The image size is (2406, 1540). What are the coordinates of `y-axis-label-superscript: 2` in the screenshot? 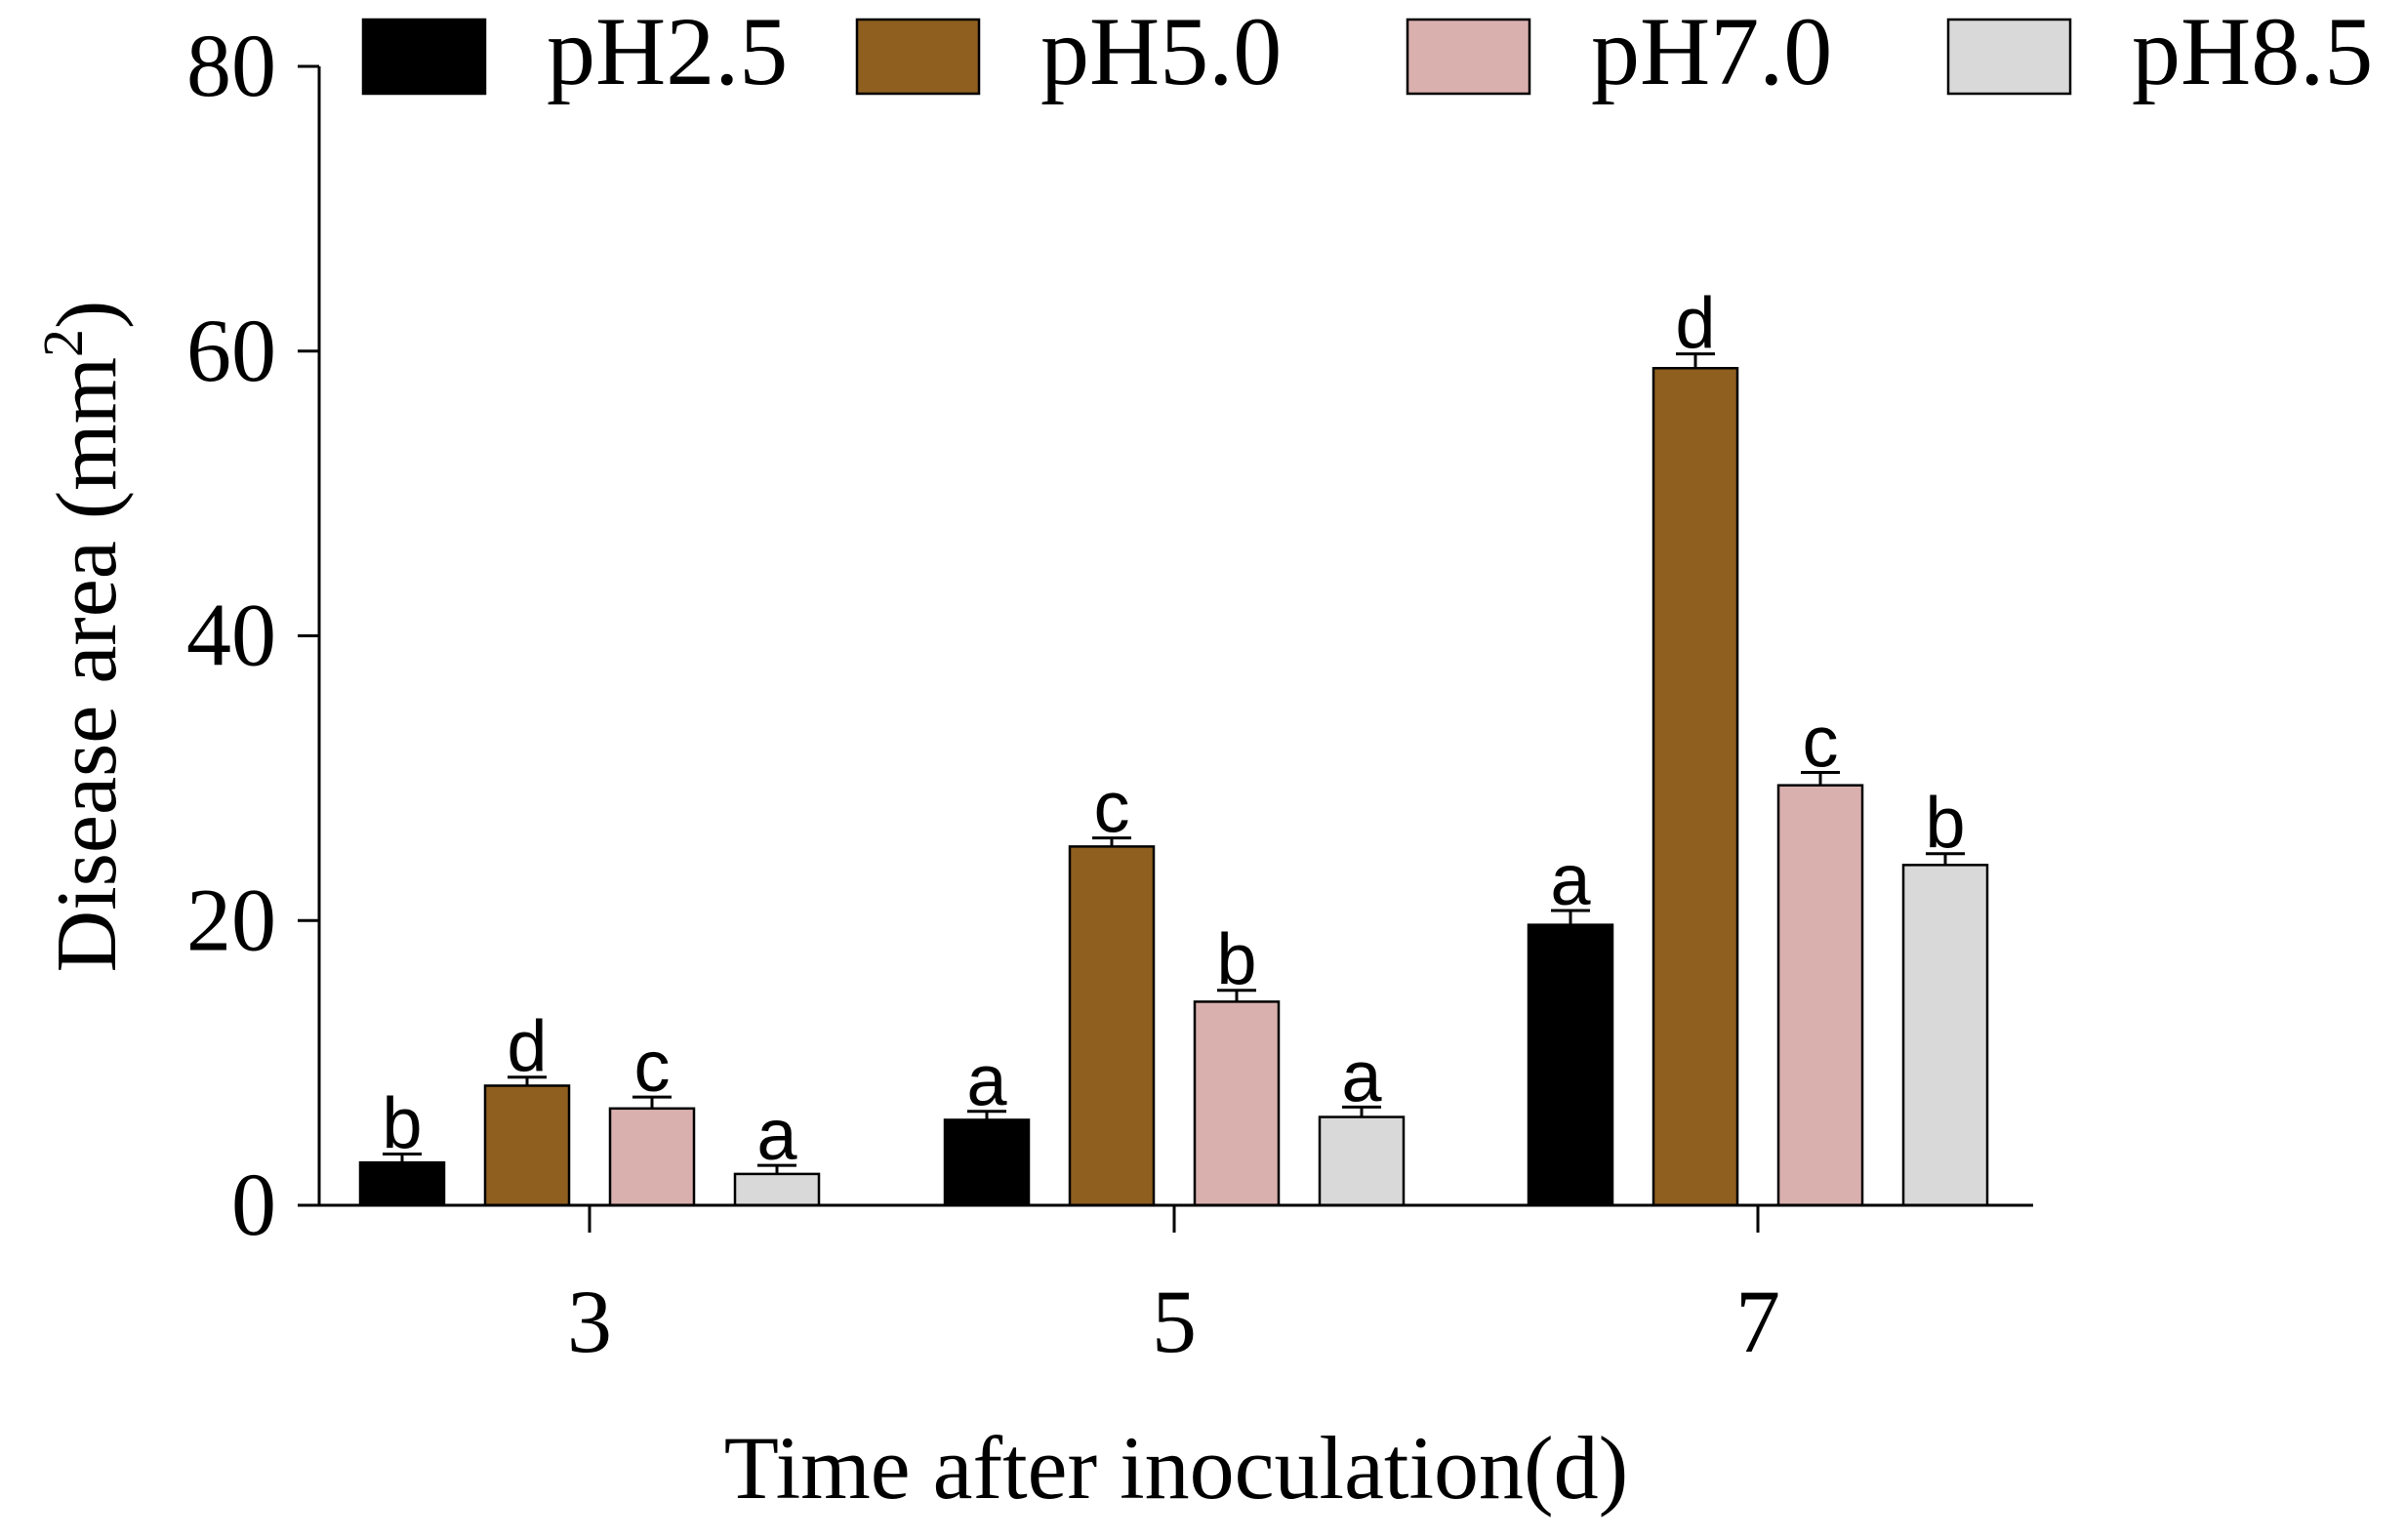 It's located at (63, 343).